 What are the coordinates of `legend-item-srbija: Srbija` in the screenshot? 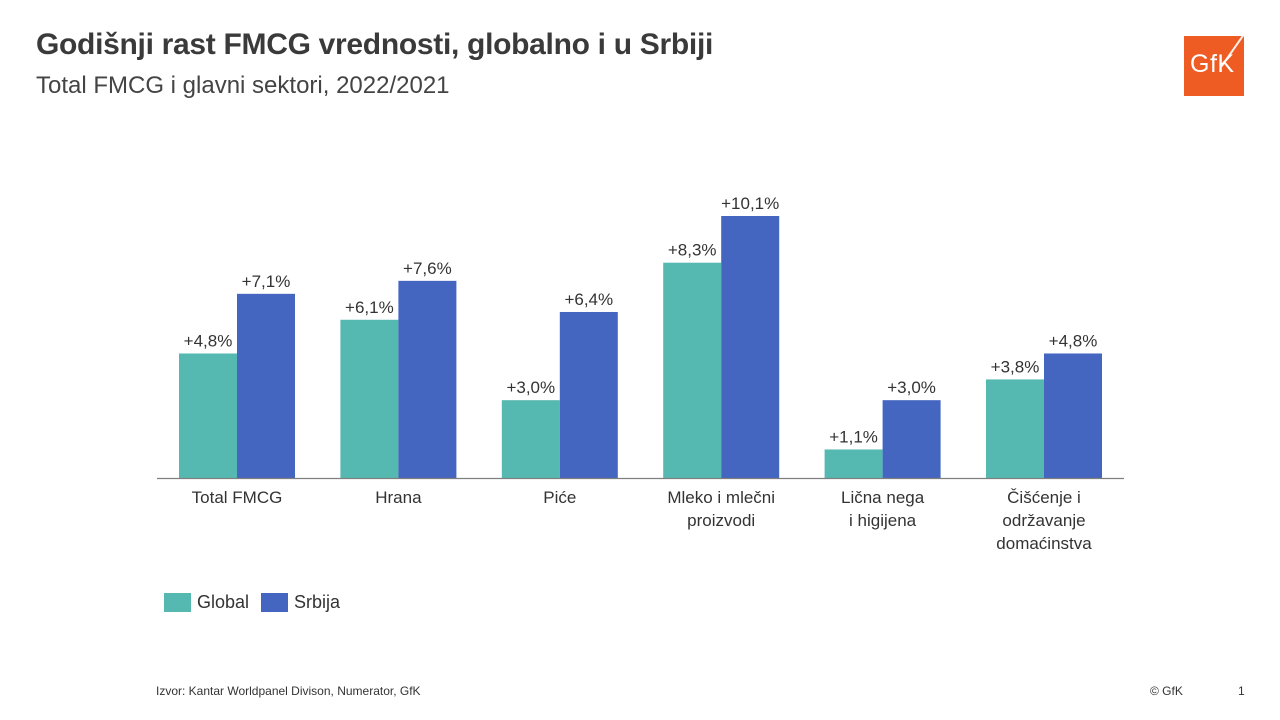 It's located at (300, 602).